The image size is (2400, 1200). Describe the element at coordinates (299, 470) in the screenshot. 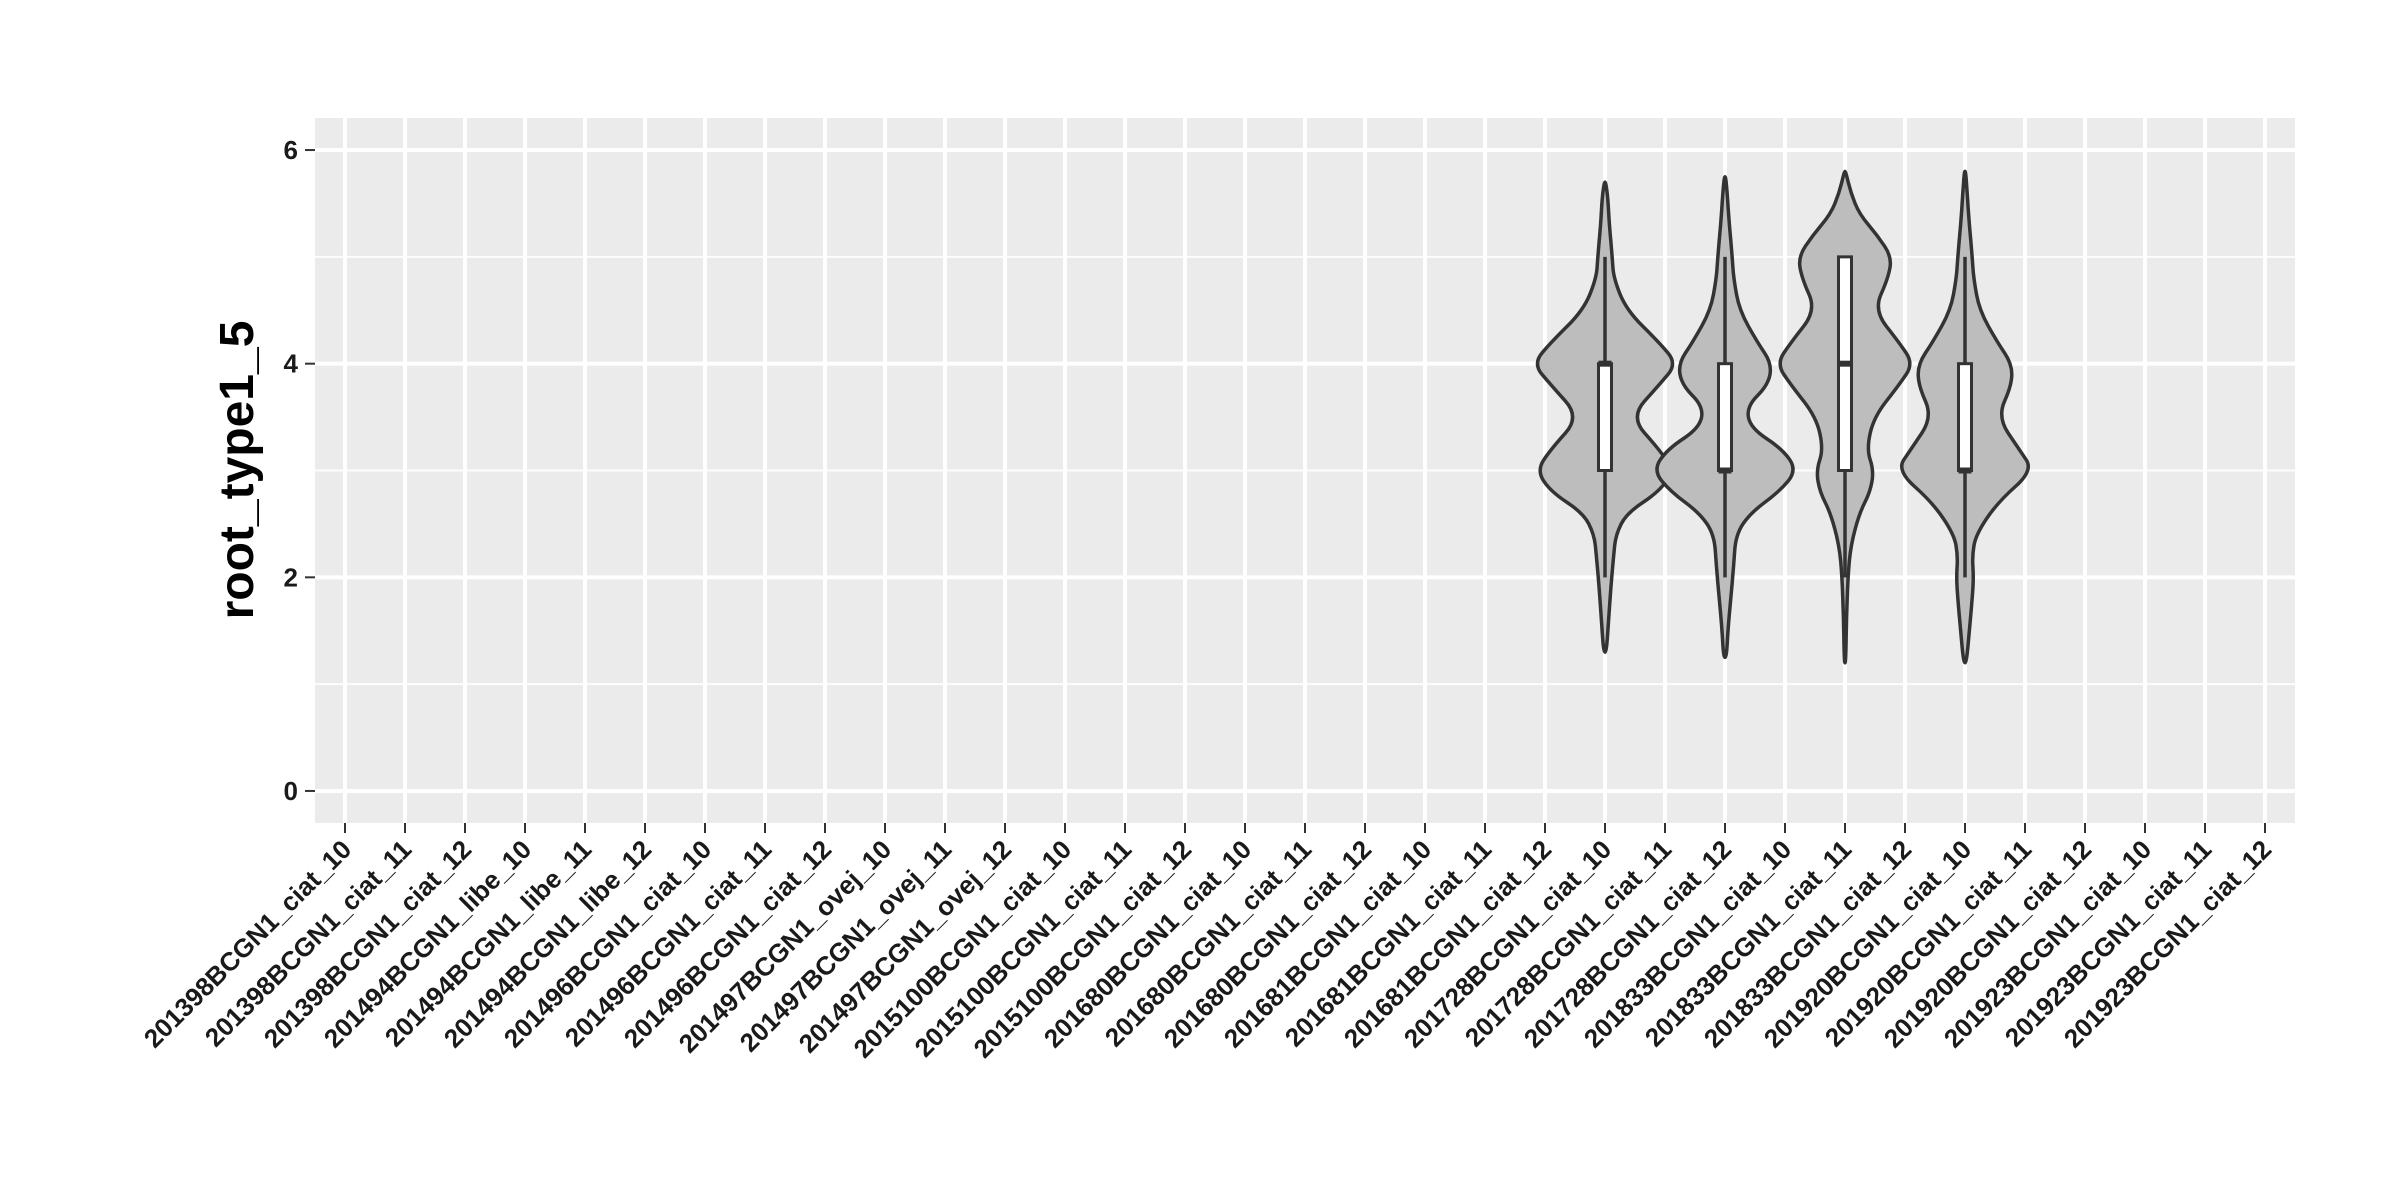

I see `y-axis: 0 2 4 6` at that location.